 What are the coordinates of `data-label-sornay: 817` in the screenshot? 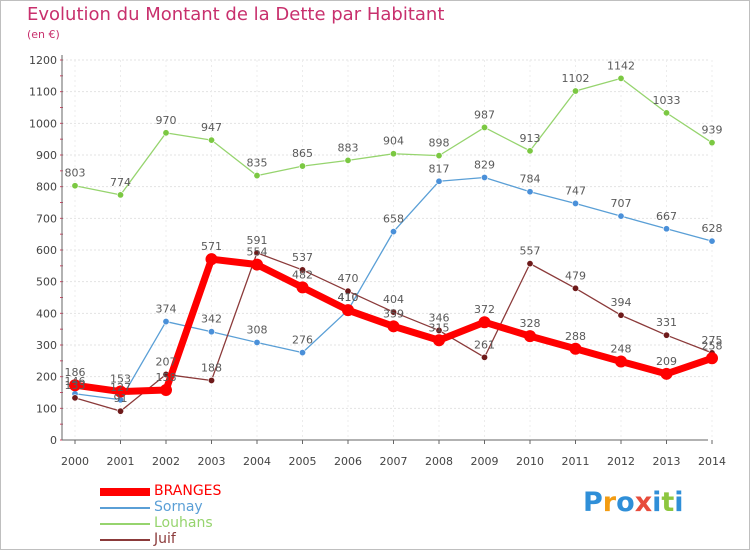 It's located at (439, 168).